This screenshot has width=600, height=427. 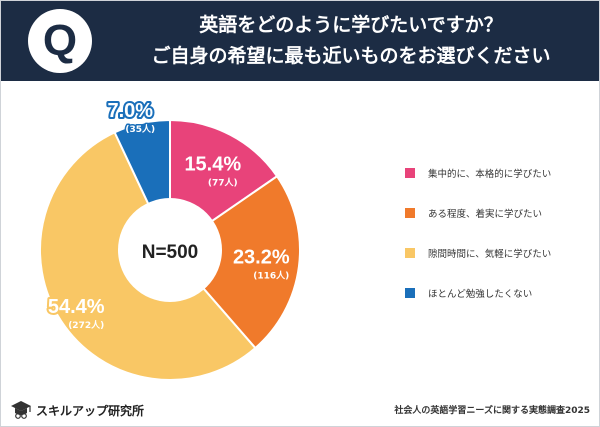 I want to click on legend-item: 集中的に、本格的に学びたい, so click(x=478, y=173).